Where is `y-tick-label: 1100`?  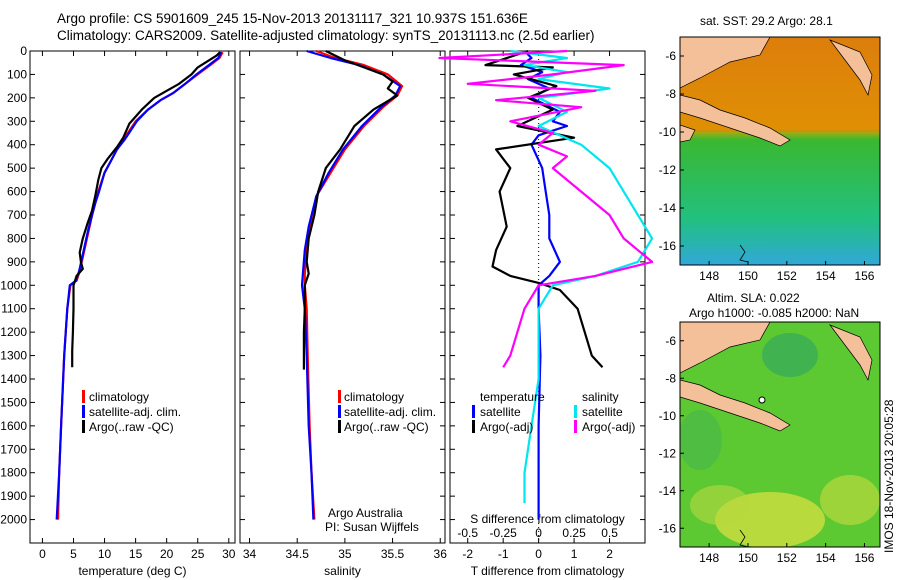 y-tick-label: 1100 is located at coordinates (14, 309).